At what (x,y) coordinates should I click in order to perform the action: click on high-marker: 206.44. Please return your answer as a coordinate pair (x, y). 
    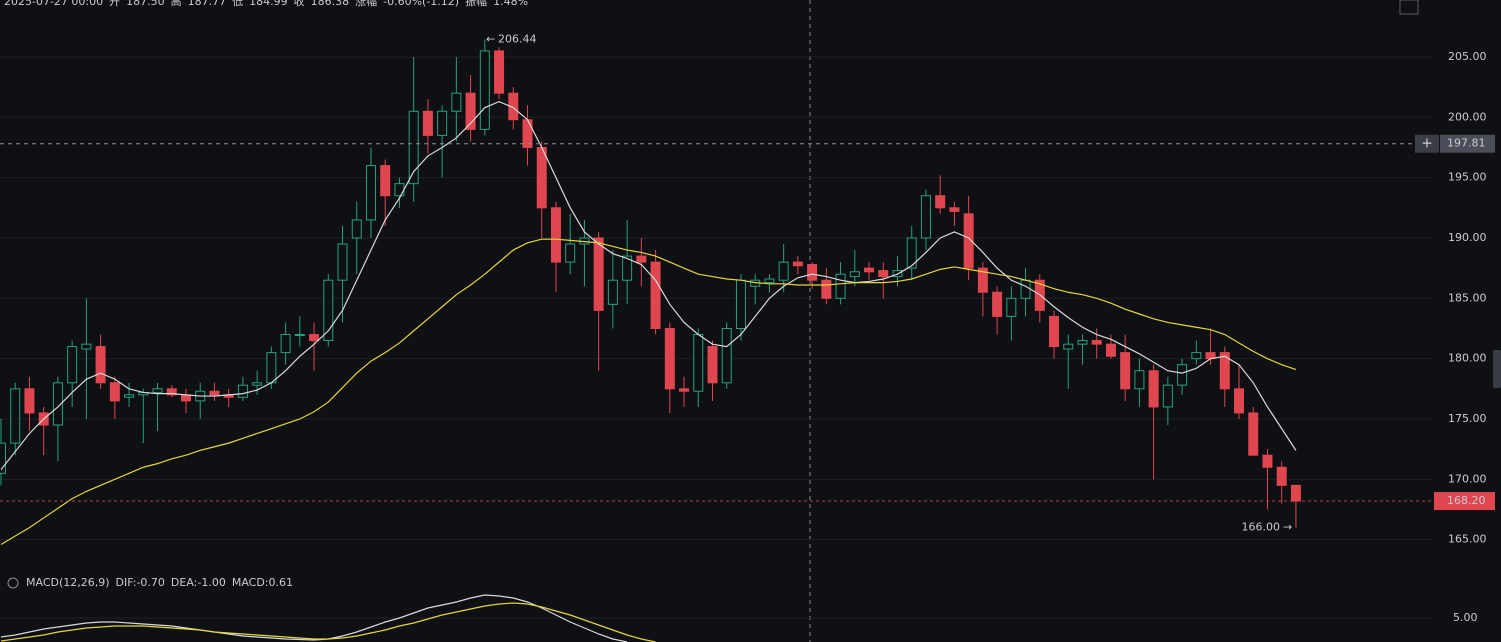
    Looking at the image, I should click on (517, 39).